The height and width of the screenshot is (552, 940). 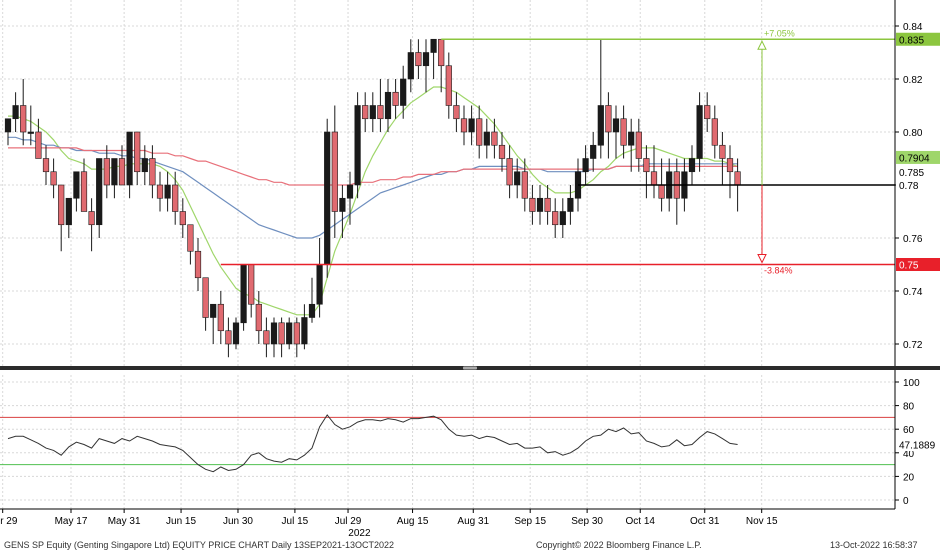 I want to click on time-axis-label: Sep 15, so click(x=530, y=521).